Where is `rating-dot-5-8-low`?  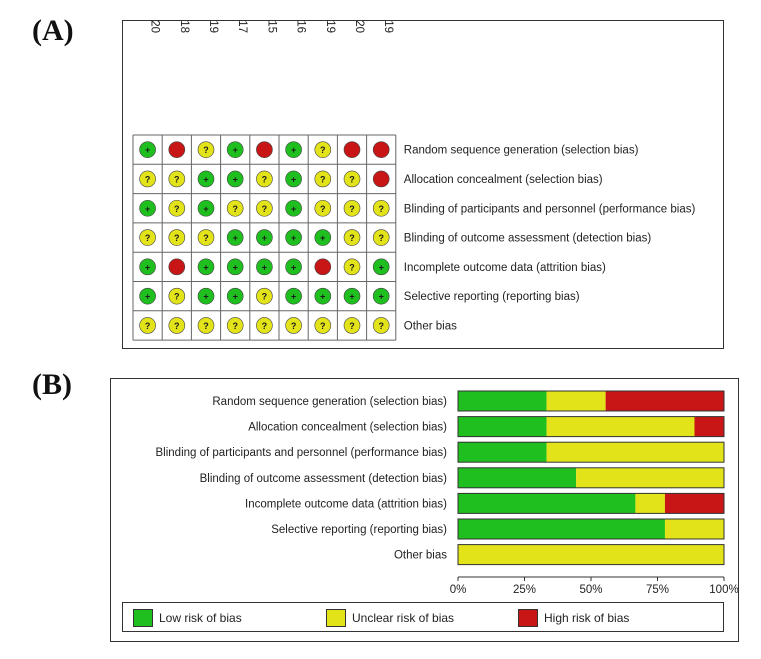 rating-dot-5-8-low is located at coordinates (381, 296).